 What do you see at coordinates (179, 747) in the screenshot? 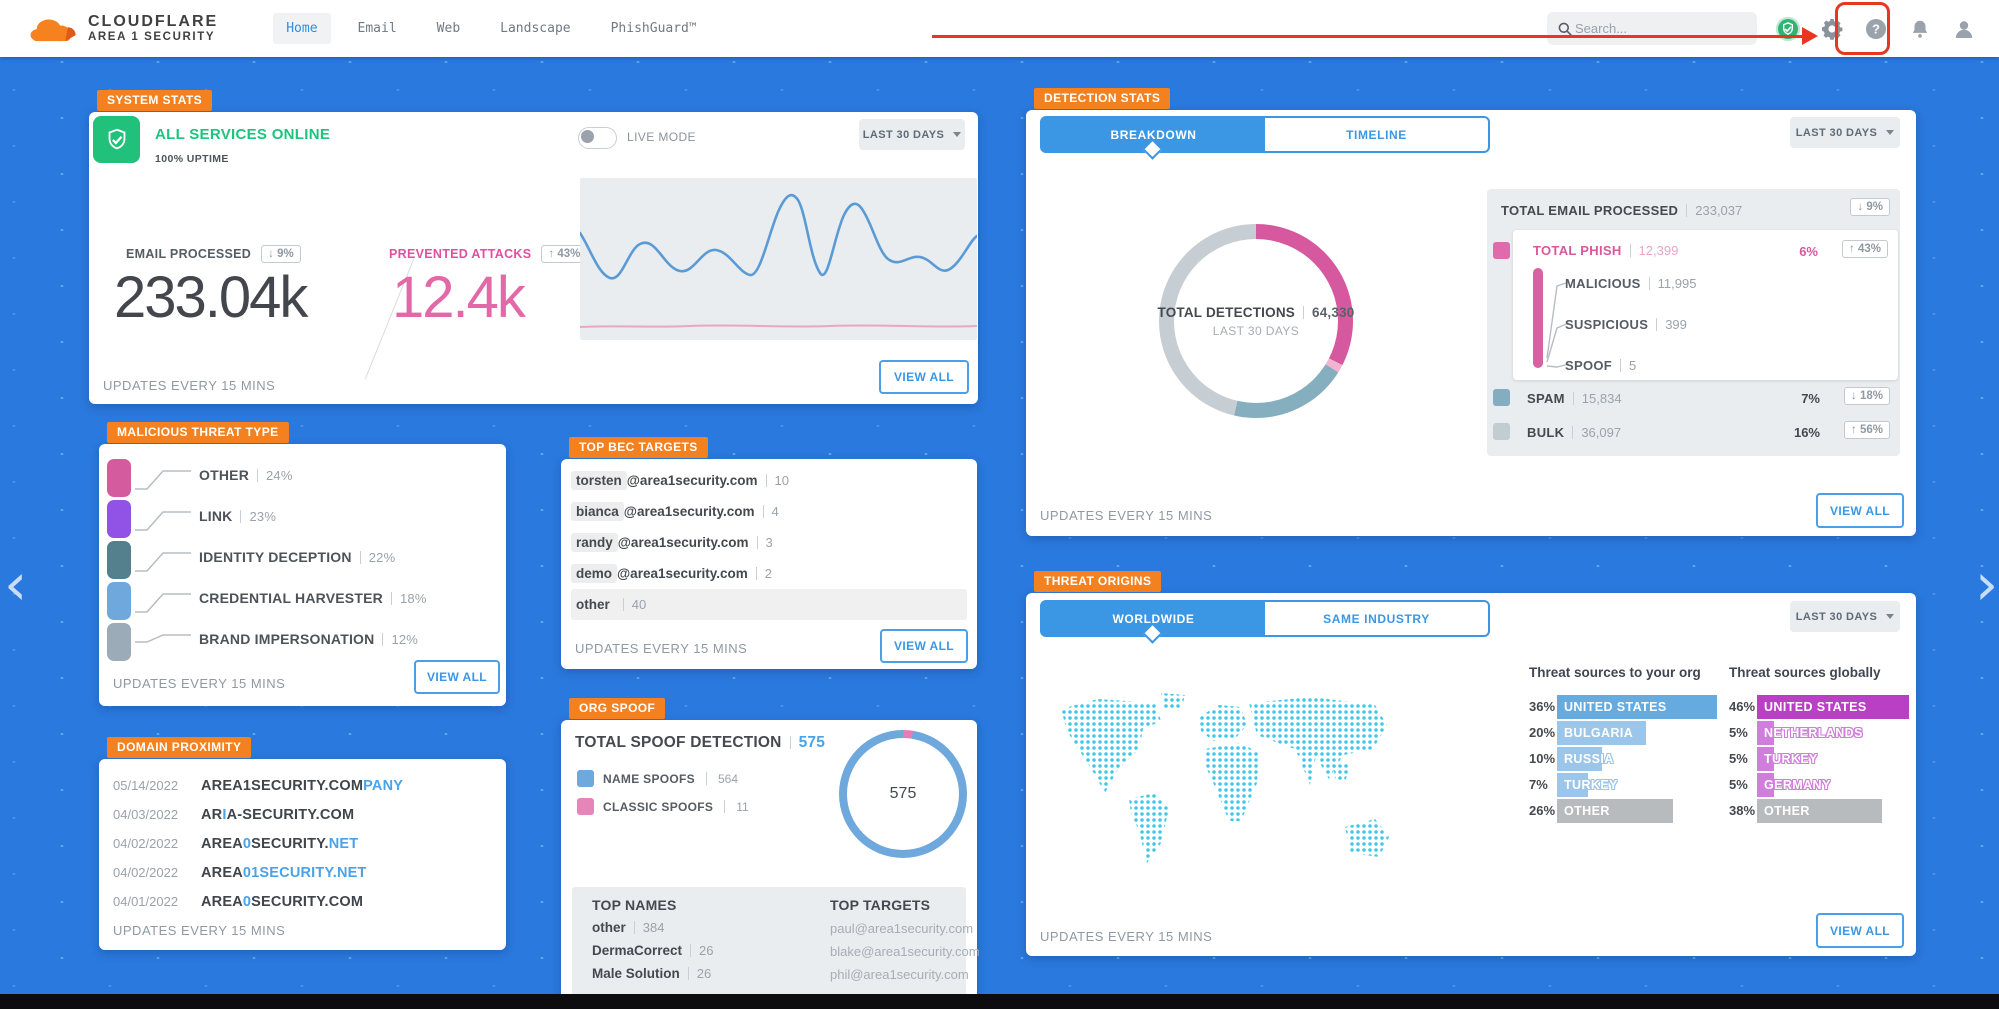
I see `domain-proximity-badge: DOMAIN PROXIMITY` at bounding box center [179, 747].